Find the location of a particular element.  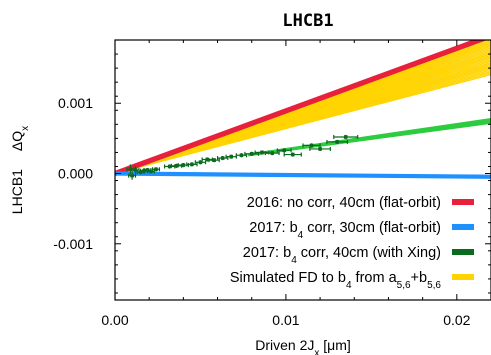

chart-title: LHCB1 is located at coordinates (307, 21).